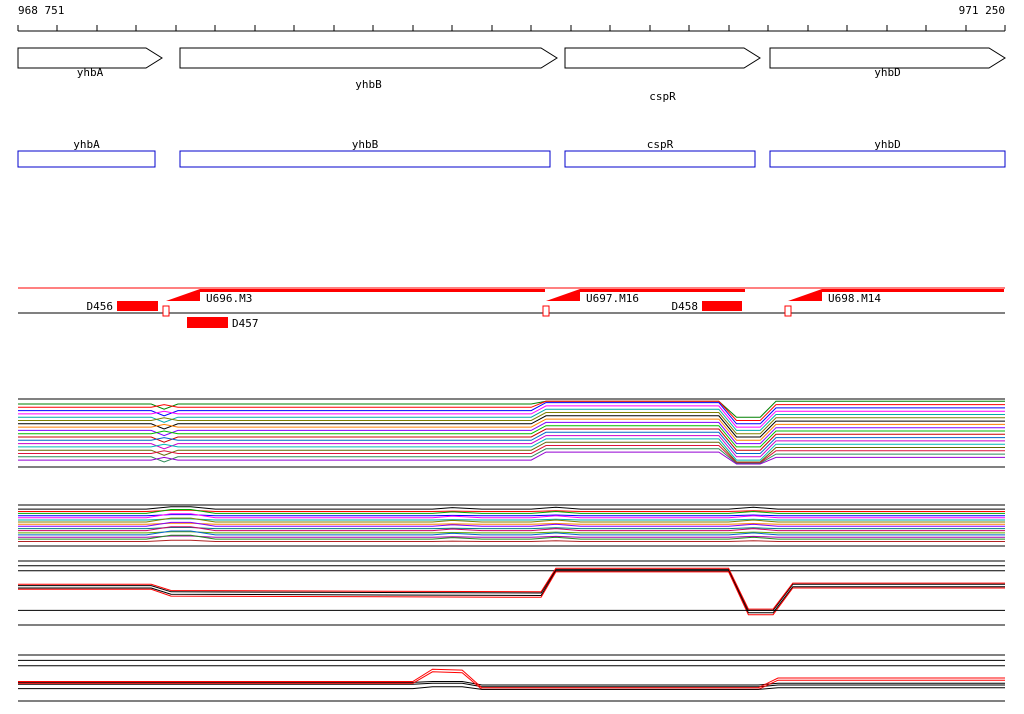 This screenshot has width=1024, height=714. What do you see at coordinates (511, 308) in the screenshot?
I see `probe-segment-track: U696.M3 U697.M16 U698.M14 D456 D457 D458` at bounding box center [511, 308].